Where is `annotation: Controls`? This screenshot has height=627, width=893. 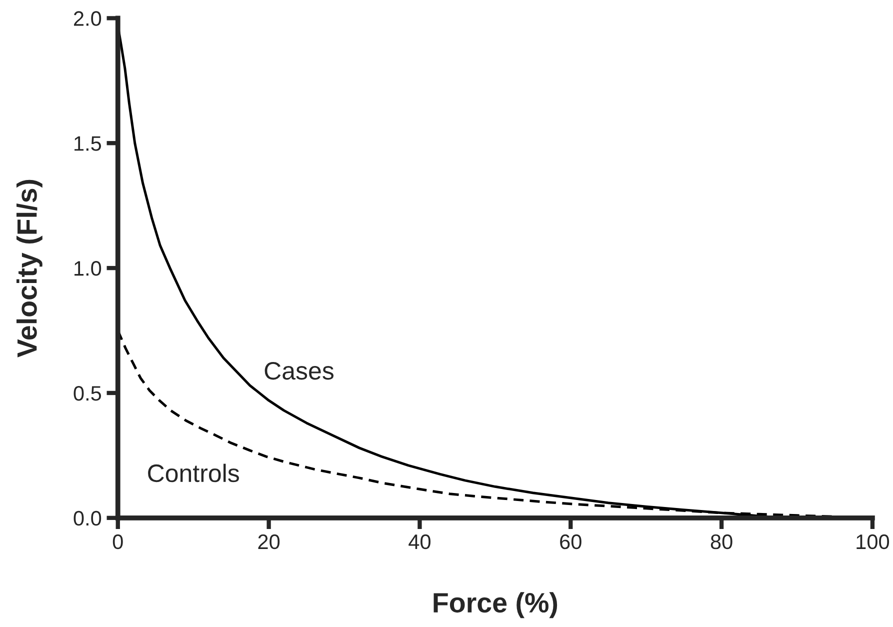 annotation: Controls is located at coordinates (193, 473).